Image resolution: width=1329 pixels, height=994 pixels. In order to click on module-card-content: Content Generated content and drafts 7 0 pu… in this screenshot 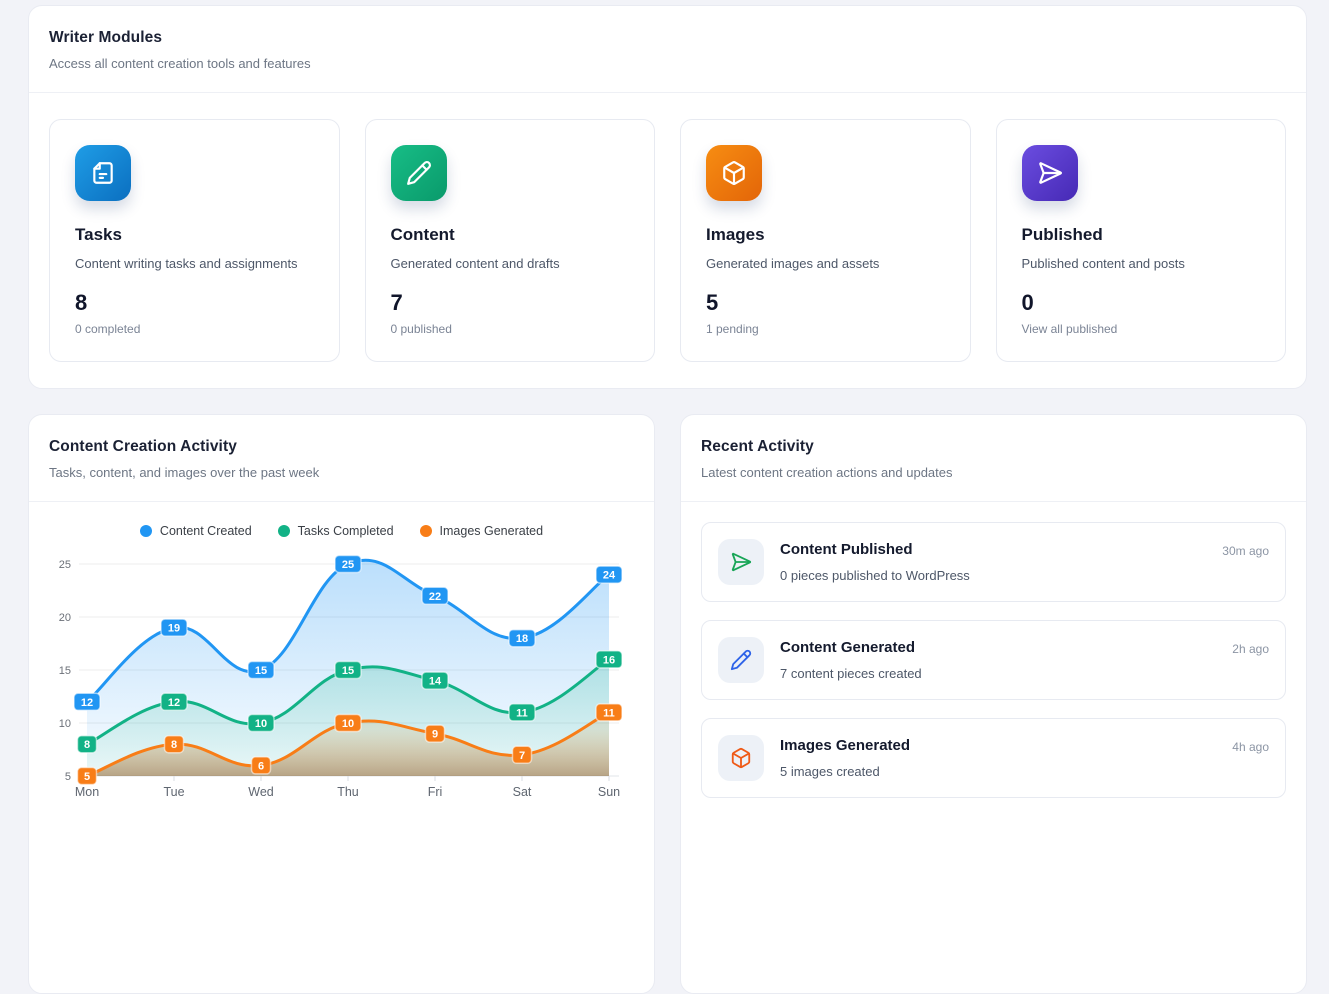, I will do `click(509, 240)`.